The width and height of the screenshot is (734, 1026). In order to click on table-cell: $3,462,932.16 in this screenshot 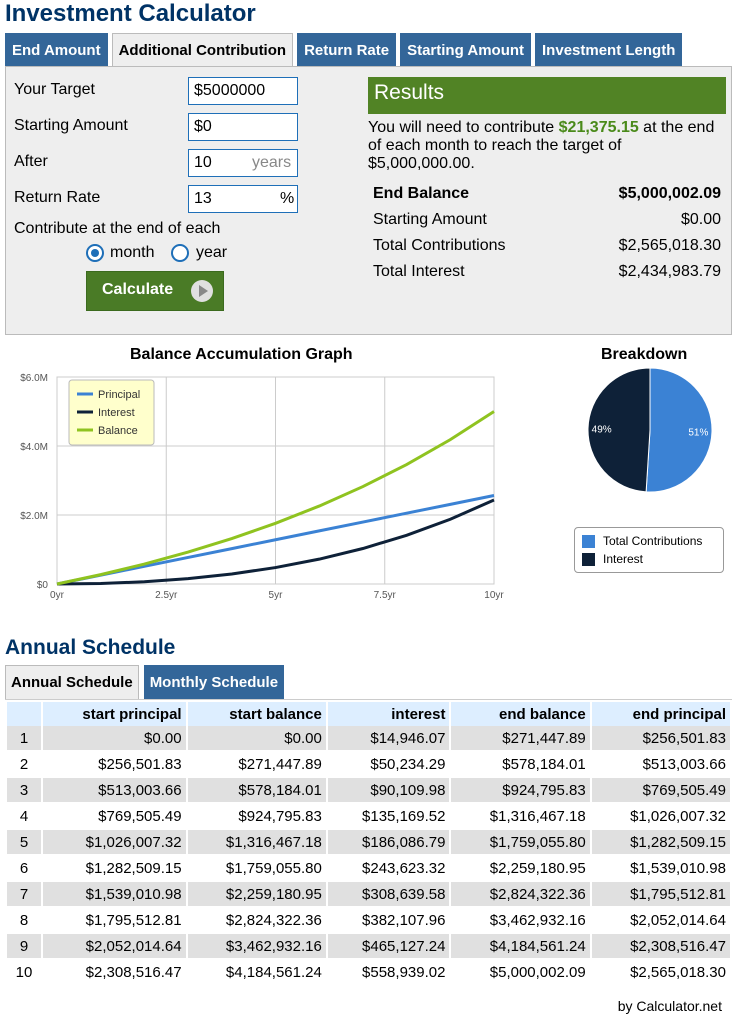, I will do `click(520, 921)`.